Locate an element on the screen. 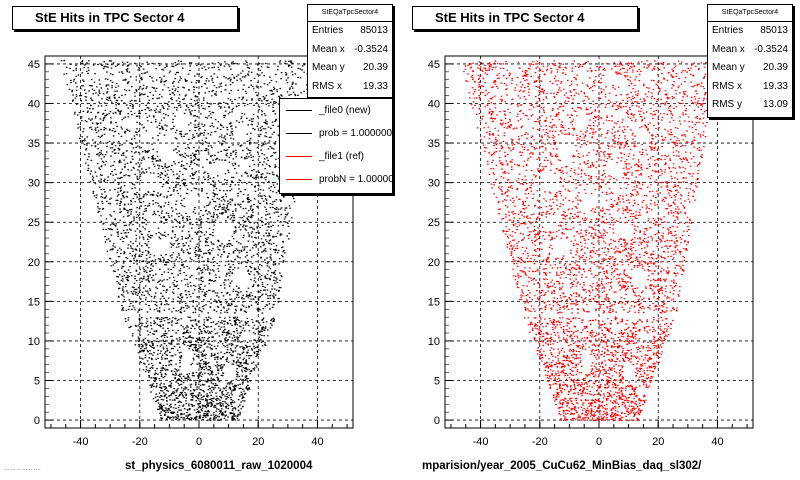 This screenshot has width=800, height=480. left-x-axis-title: st_physics_6080011_raw_1020004 is located at coordinates (219, 466).